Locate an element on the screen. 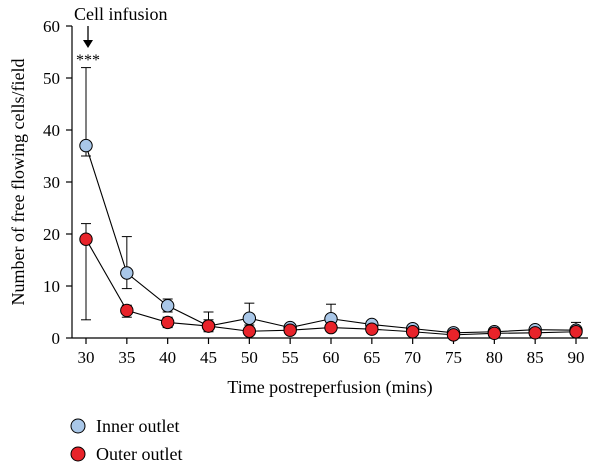 Image resolution: width=600 pixels, height=469 pixels. y-tick-label: 60 is located at coordinates (51, 26).